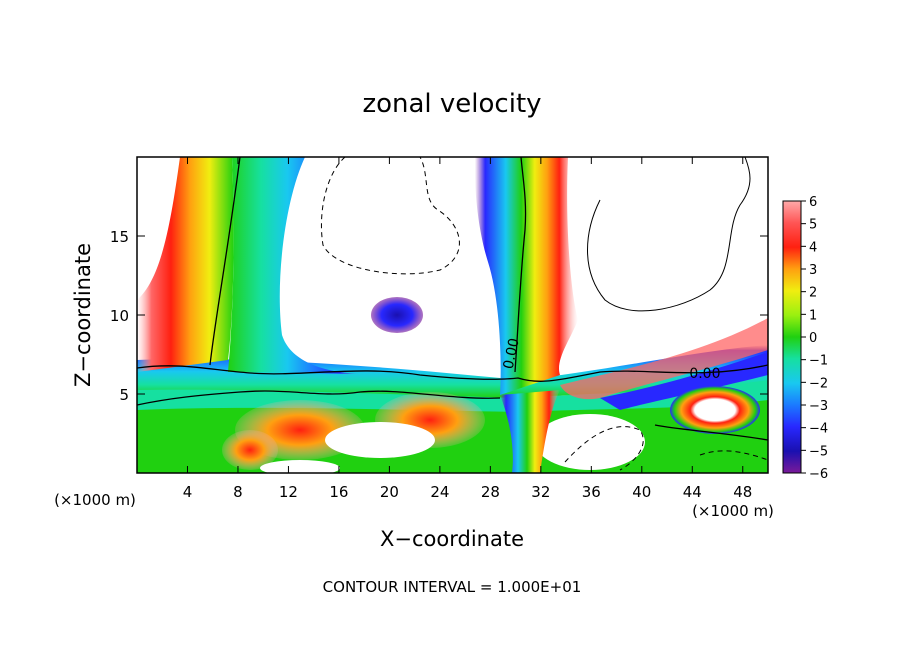  What do you see at coordinates (818, 361) in the screenshot?
I see `colorbar-tick-label: −1` at bounding box center [818, 361].